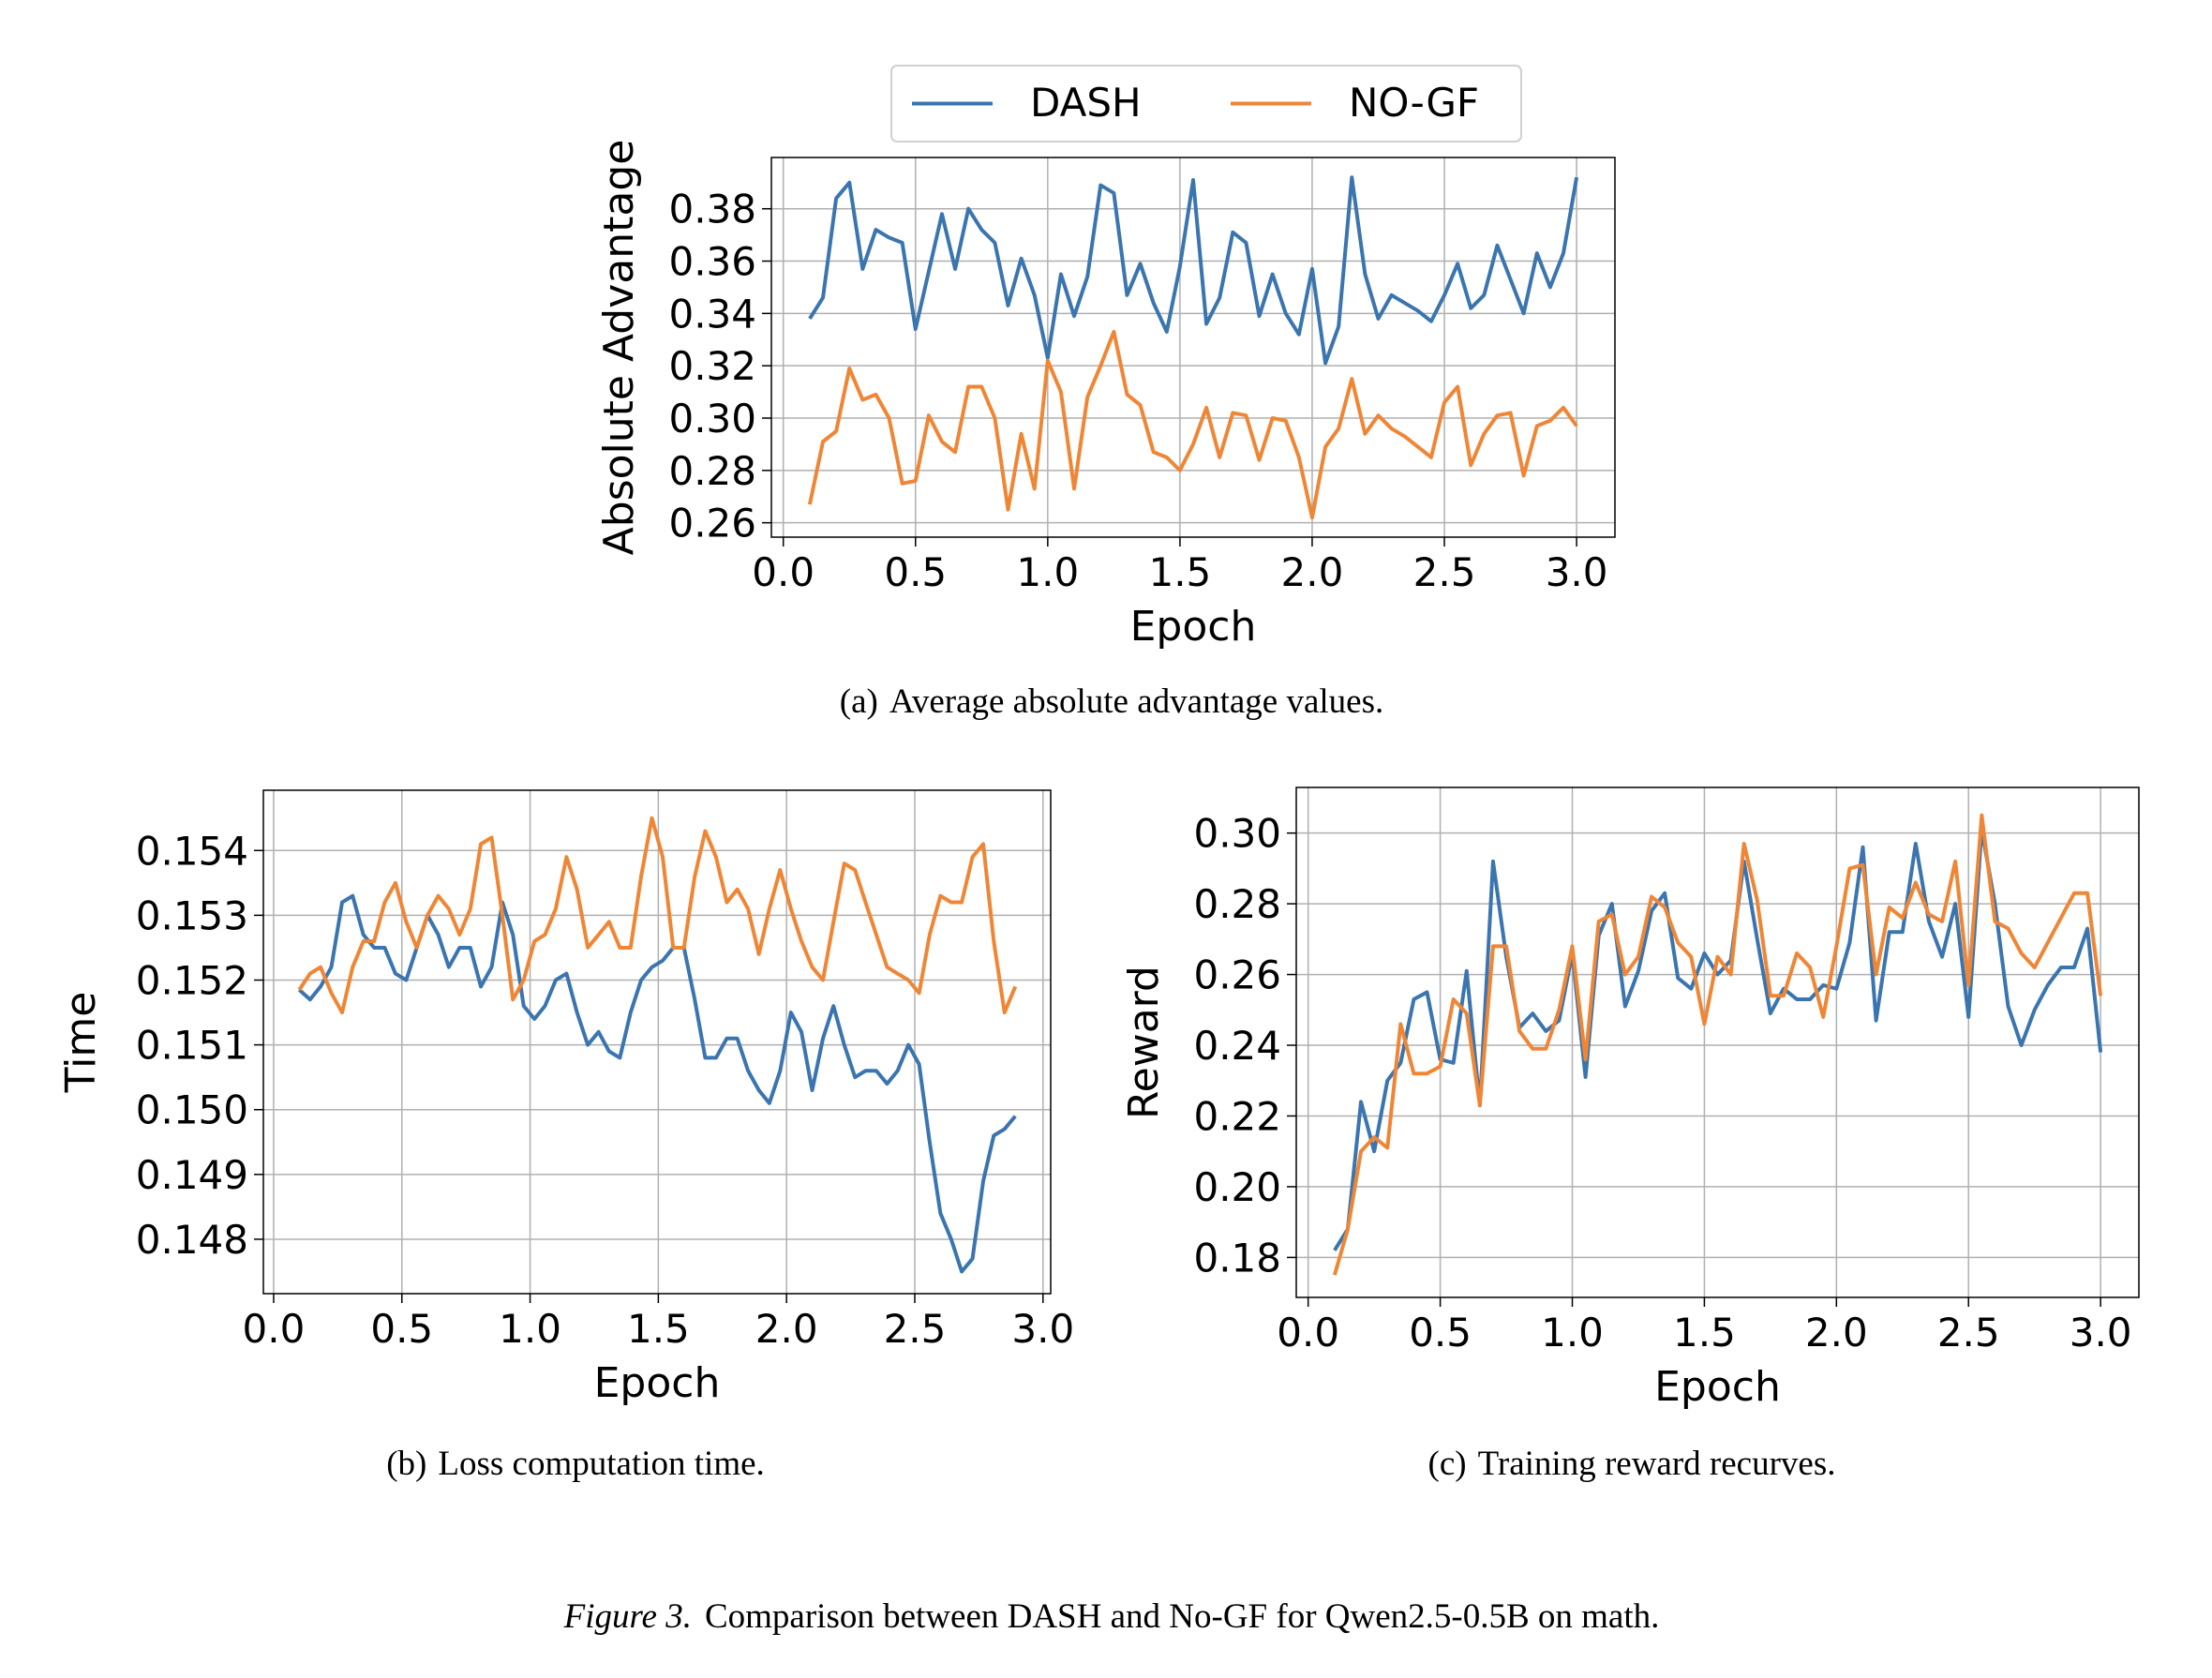 This screenshot has width=2212, height=1678. What do you see at coordinates (81, 1043) in the screenshot?
I see `y-axis-label: Time` at bounding box center [81, 1043].